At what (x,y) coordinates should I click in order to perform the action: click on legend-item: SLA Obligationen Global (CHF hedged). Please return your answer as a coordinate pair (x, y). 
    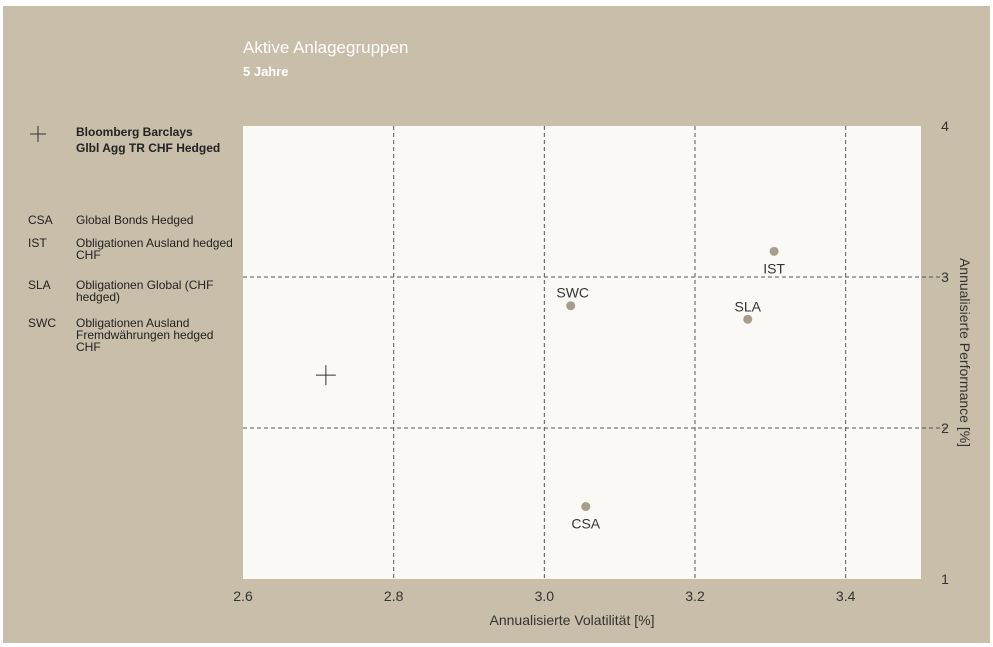
    Looking at the image, I should click on (133, 298).